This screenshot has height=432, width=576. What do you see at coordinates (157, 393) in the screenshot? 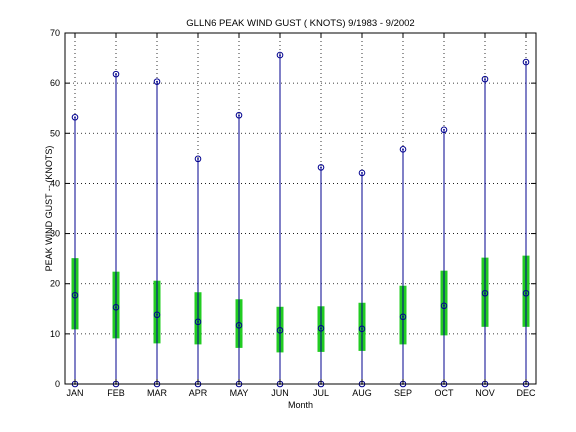
I see `x-tick-label: MAR` at bounding box center [157, 393].